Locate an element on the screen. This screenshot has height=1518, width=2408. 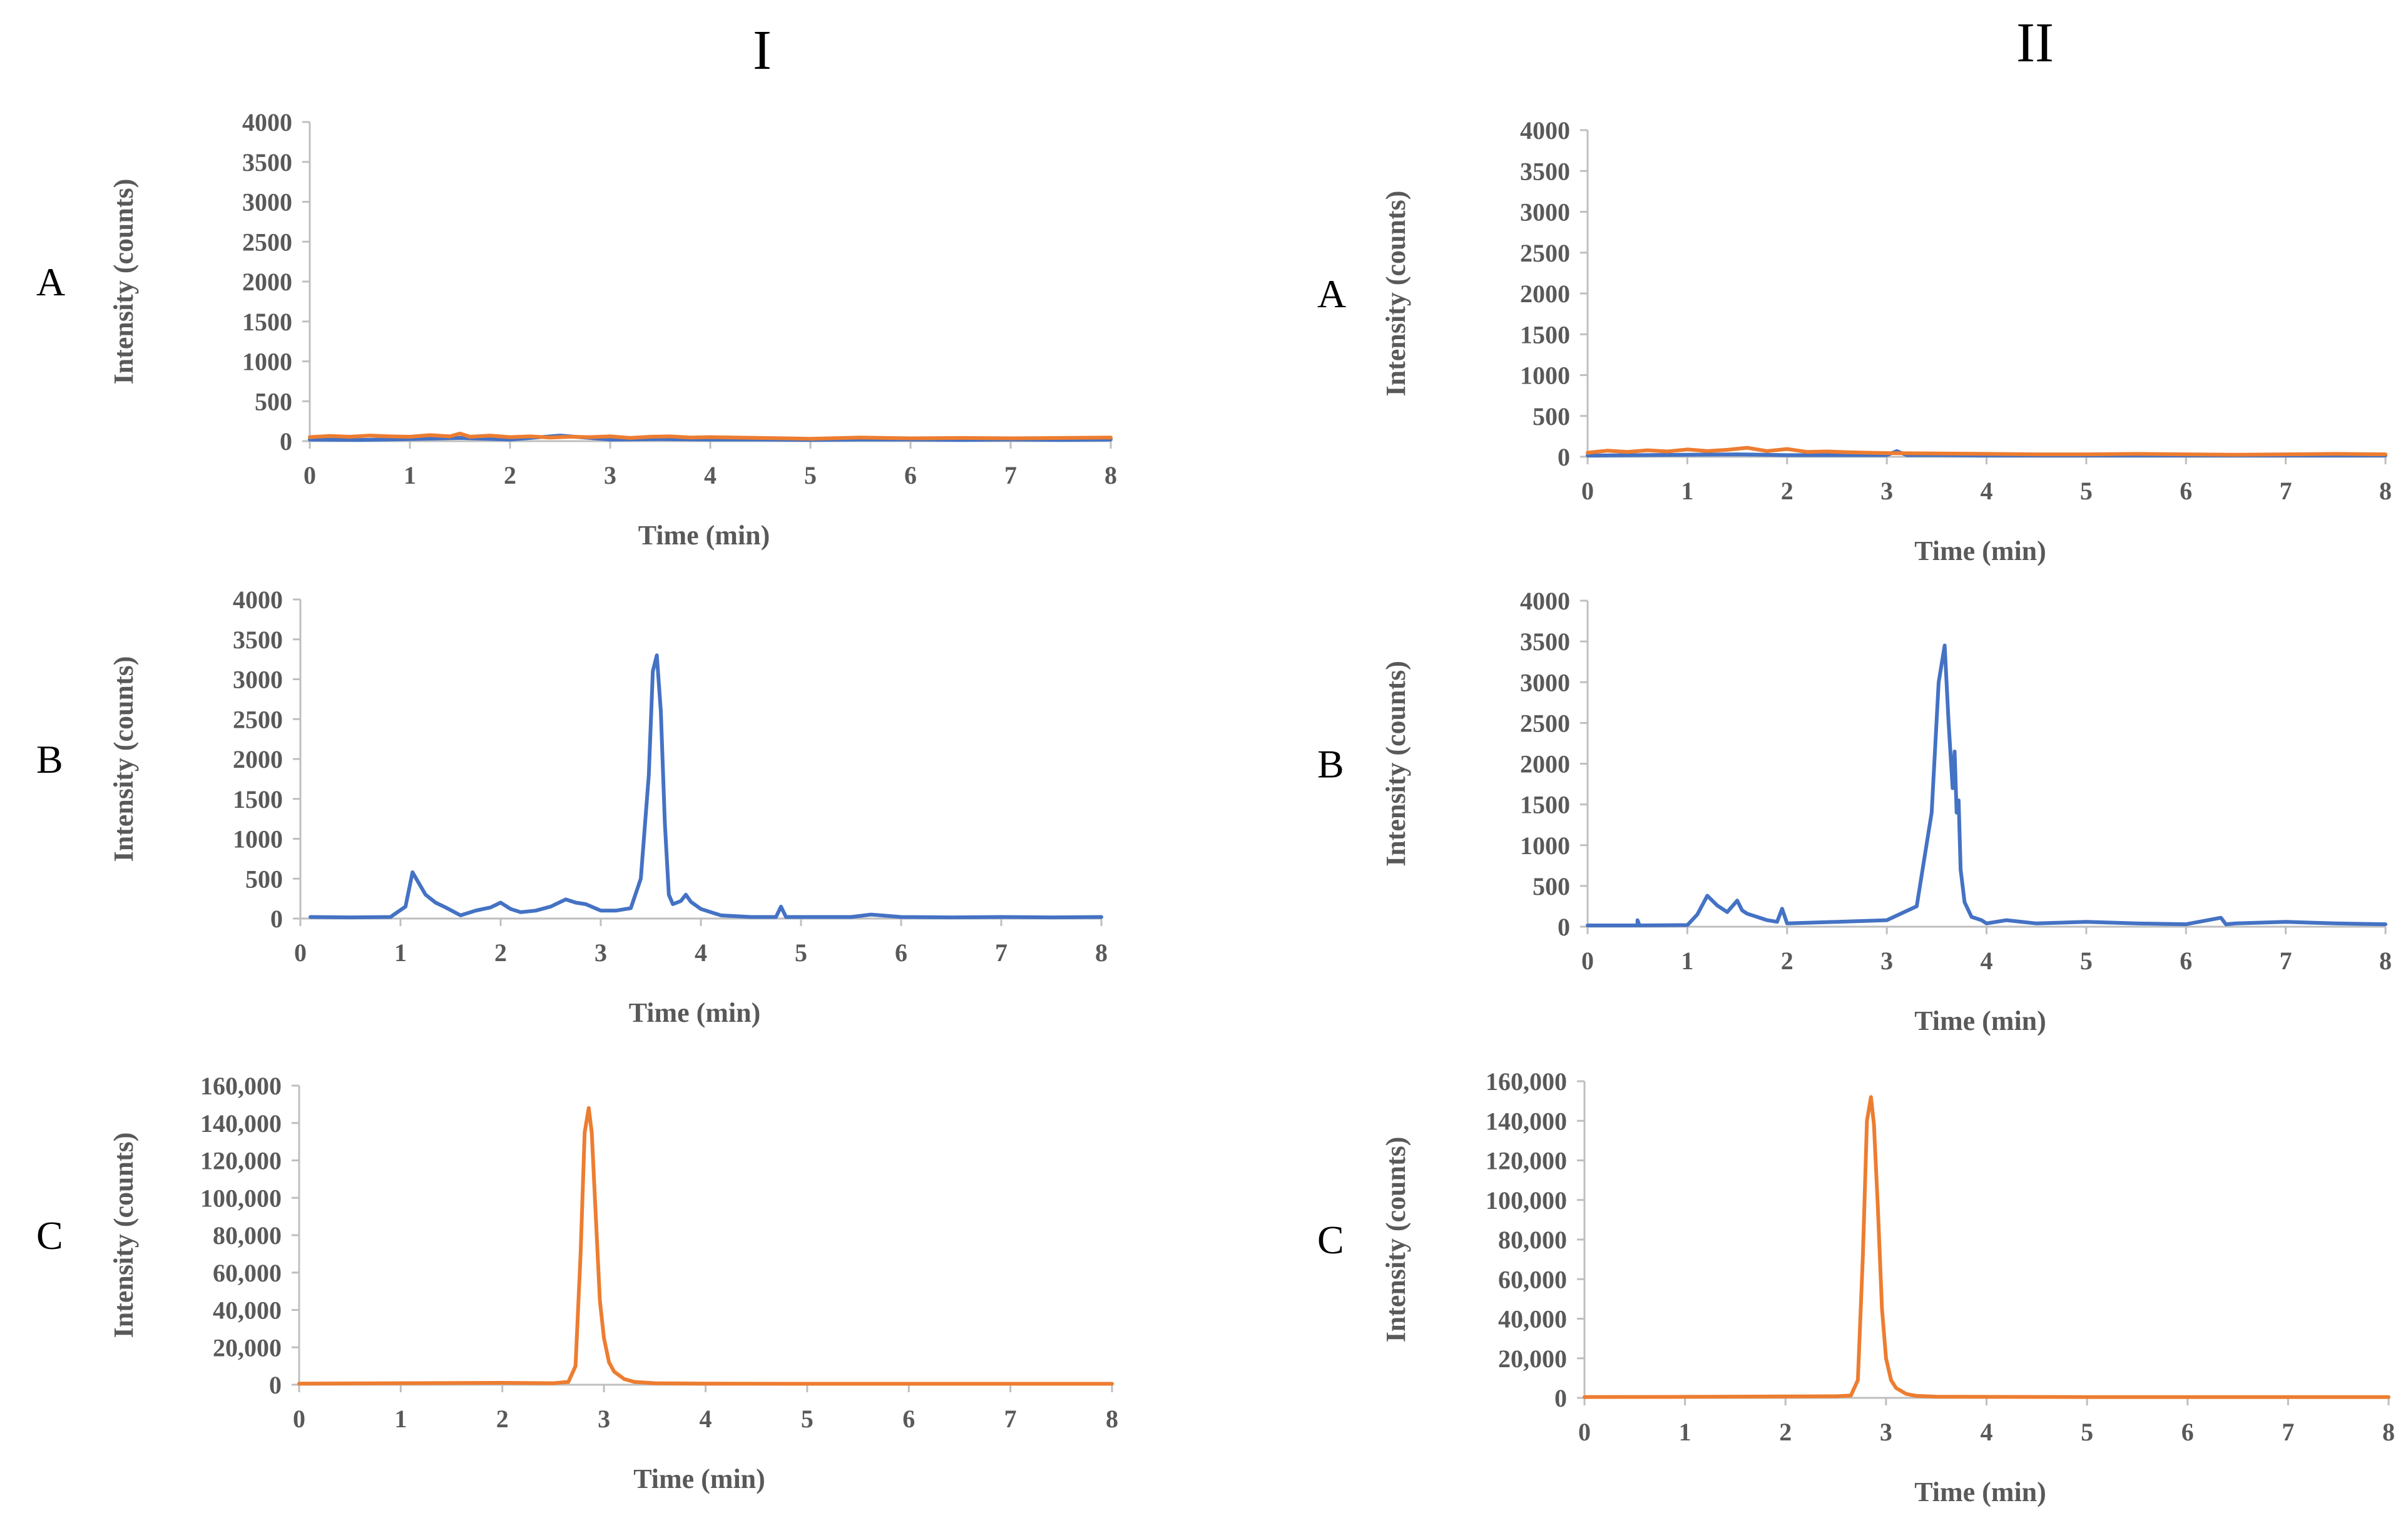
series-line-orange is located at coordinates (705, 1246).